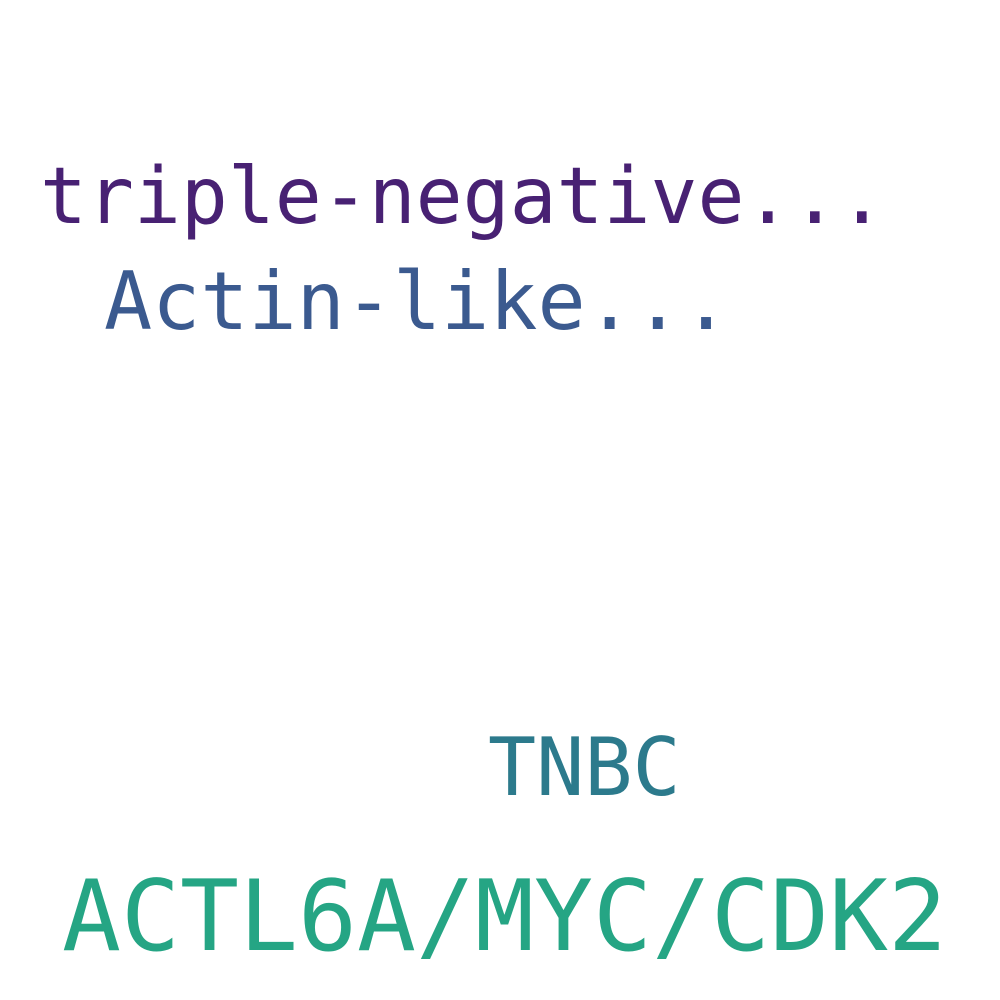 Image resolution: width=1000 pixels, height=1000 pixels. I want to click on word-tnbc: TNBC, so click(584, 767).